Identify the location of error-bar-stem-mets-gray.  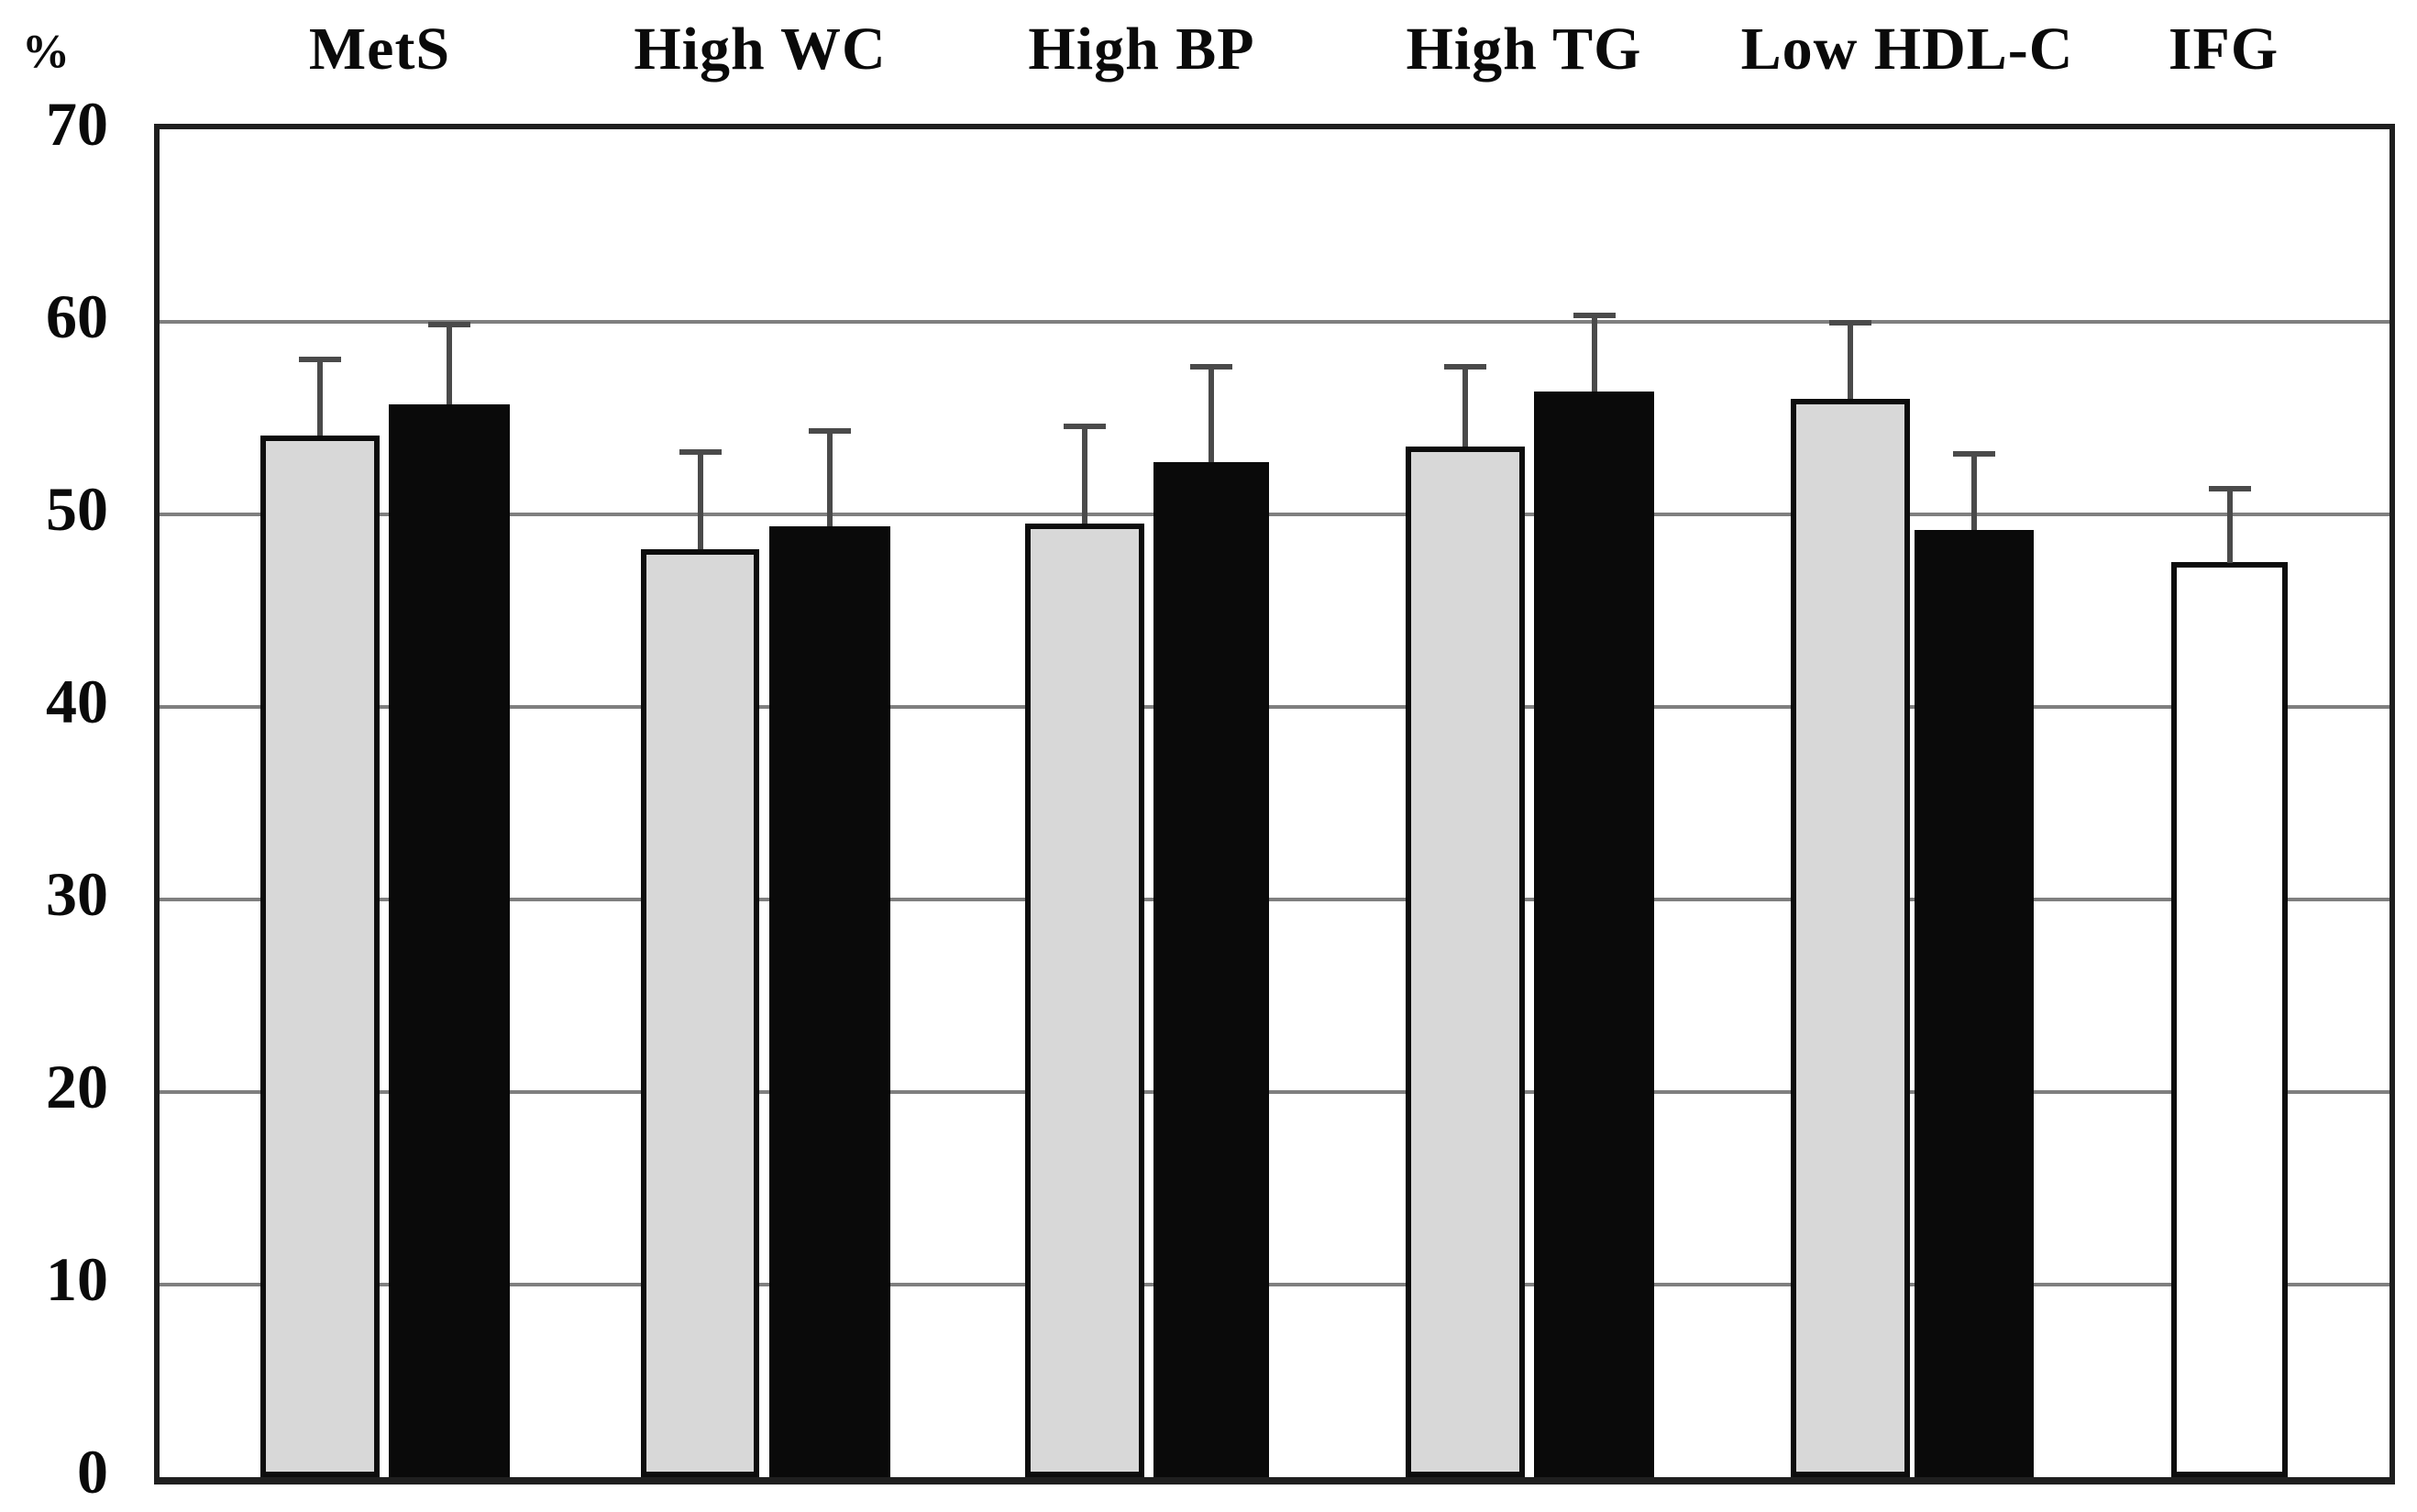
(320, 397).